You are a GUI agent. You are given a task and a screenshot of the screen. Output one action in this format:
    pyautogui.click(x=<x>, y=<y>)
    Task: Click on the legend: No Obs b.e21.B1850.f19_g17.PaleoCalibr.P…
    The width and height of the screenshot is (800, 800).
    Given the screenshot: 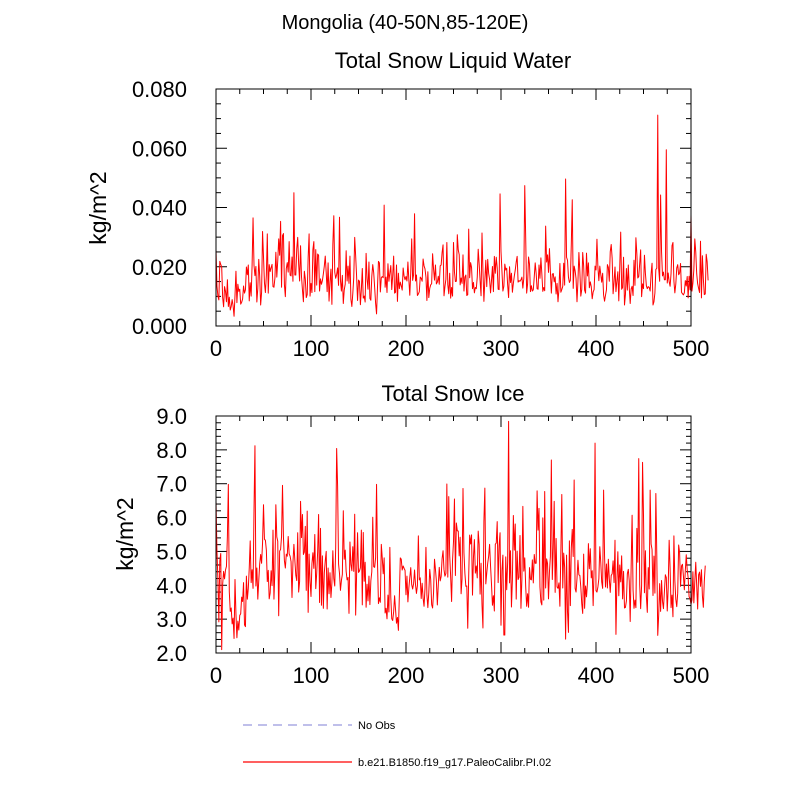 What is the action you would take?
    pyautogui.click(x=397, y=744)
    